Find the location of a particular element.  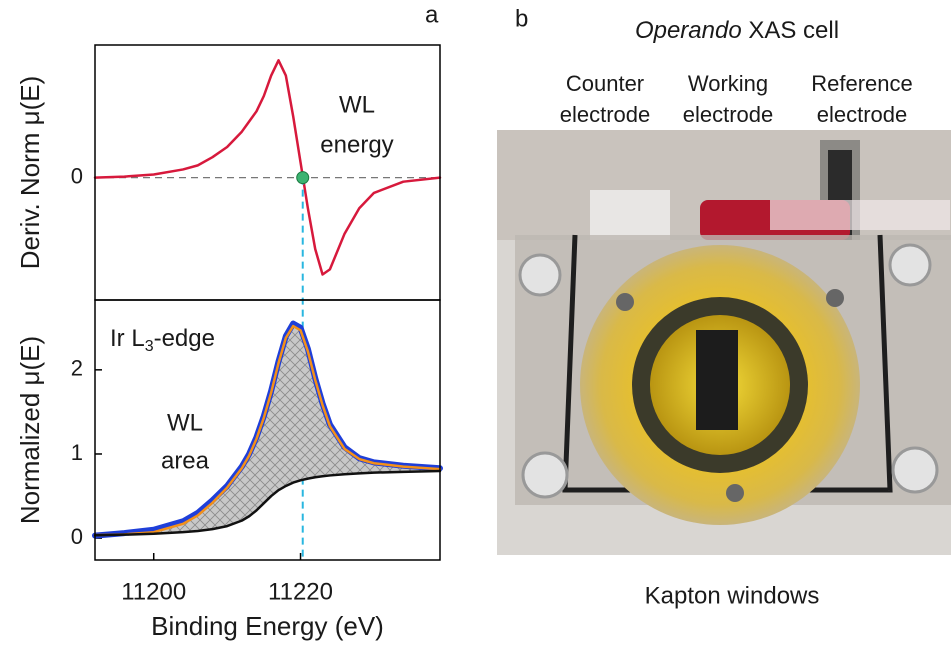

x-axis-label: Binding Energy (eV) is located at coordinates (267, 626).